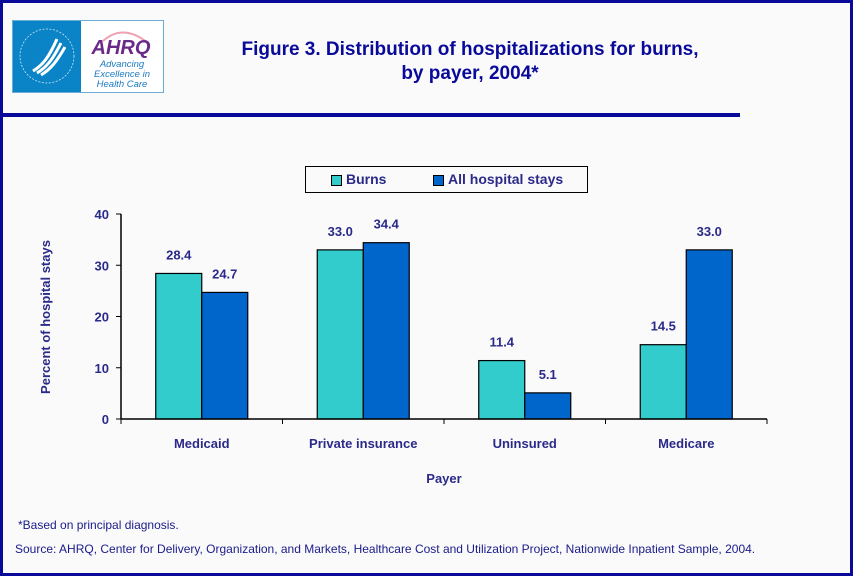 Image resolution: width=853 pixels, height=576 pixels. What do you see at coordinates (102, 265) in the screenshot?
I see `y-tick-label: 30` at bounding box center [102, 265].